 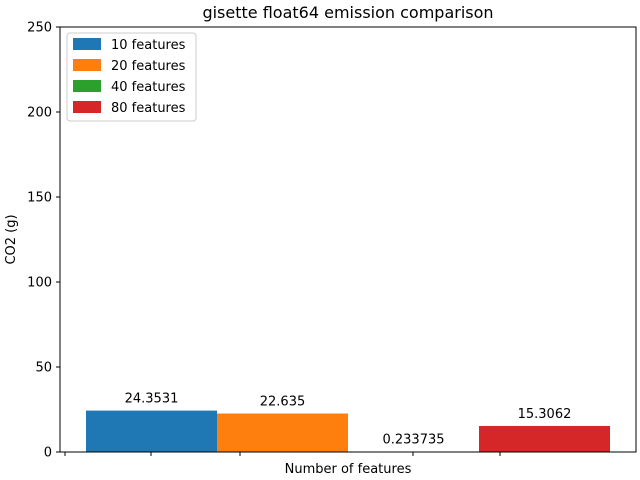 I want to click on y-tick-label: 50, so click(x=43, y=368).